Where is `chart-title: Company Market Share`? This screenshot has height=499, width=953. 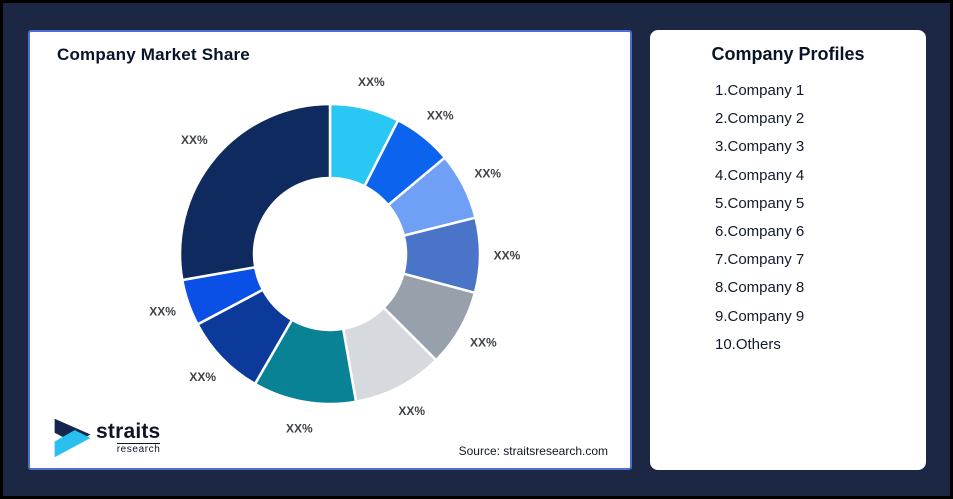
chart-title: Company Market Share is located at coordinates (153, 54).